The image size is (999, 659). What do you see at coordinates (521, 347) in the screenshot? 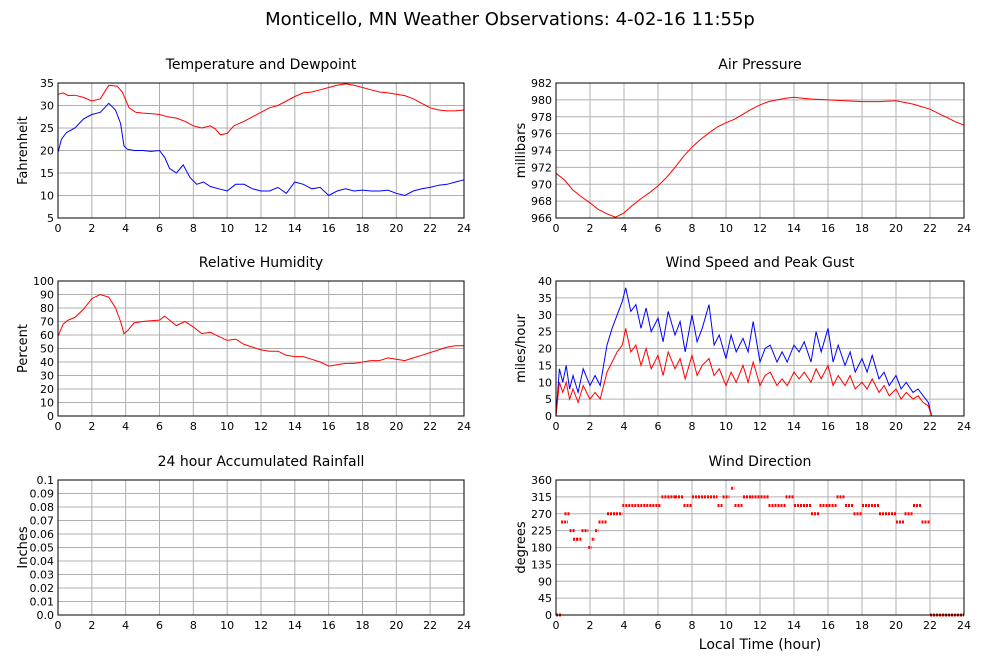
I see `y-axis-label: miles/hour` at bounding box center [521, 347].